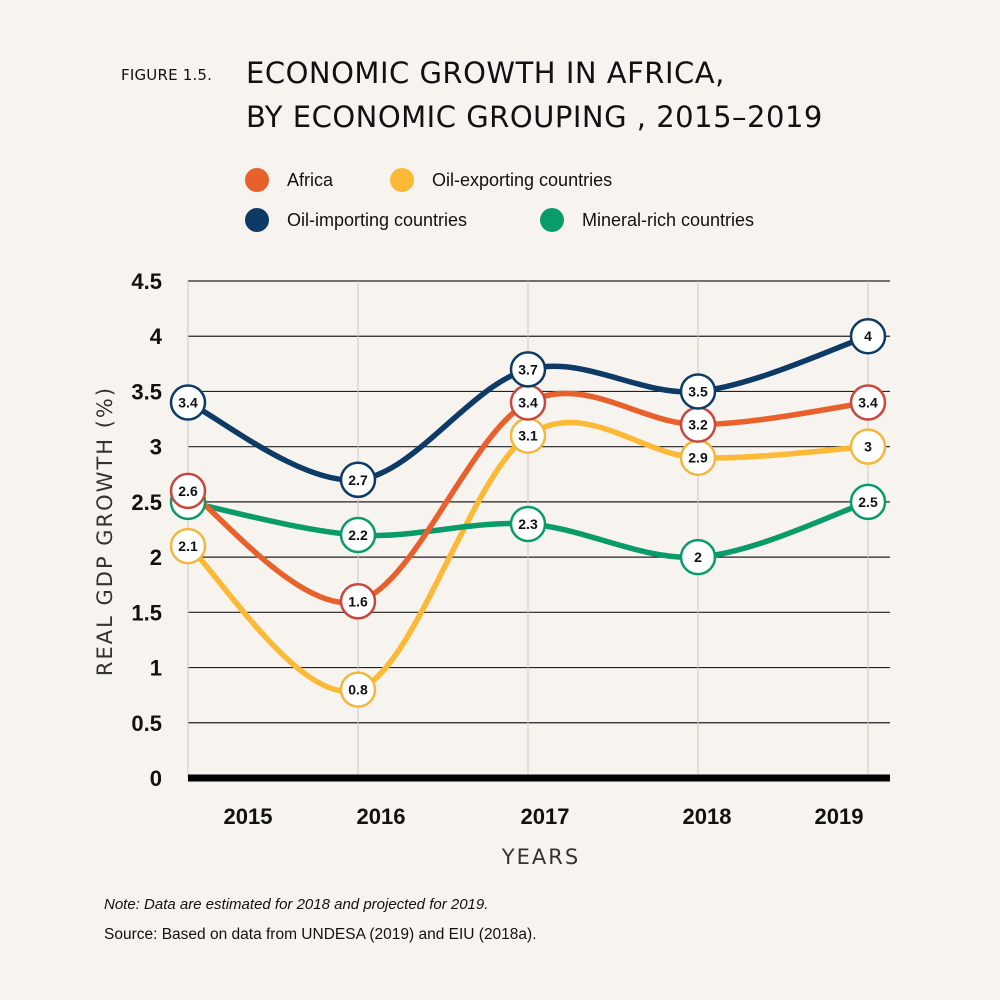  What do you see at coordinates (707, 816) in the screenshot?
I see `x-tick-label: 2018` at bounding box center [707, 816].